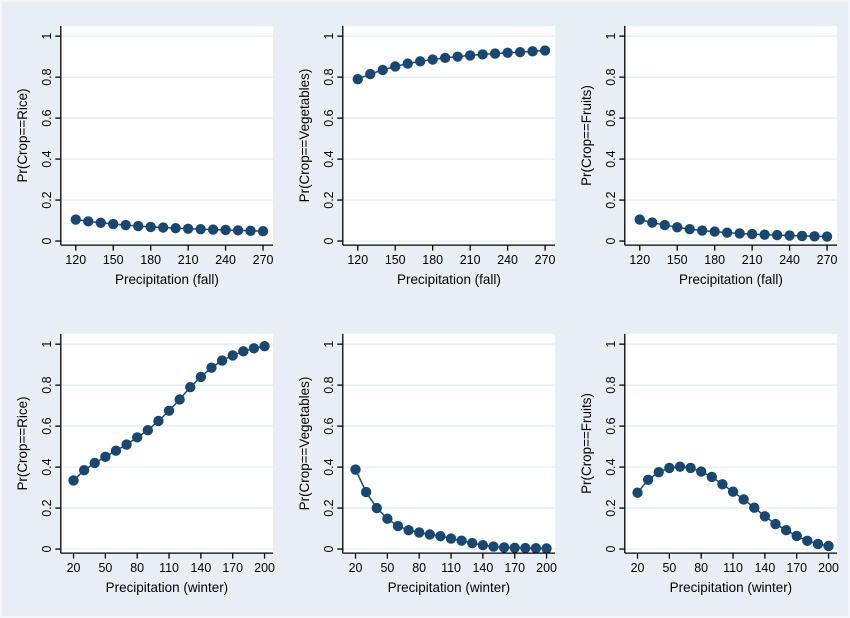 This screenshot has height=618, width=850. I want to click on x-tick-label: 140, so click(764, 568).